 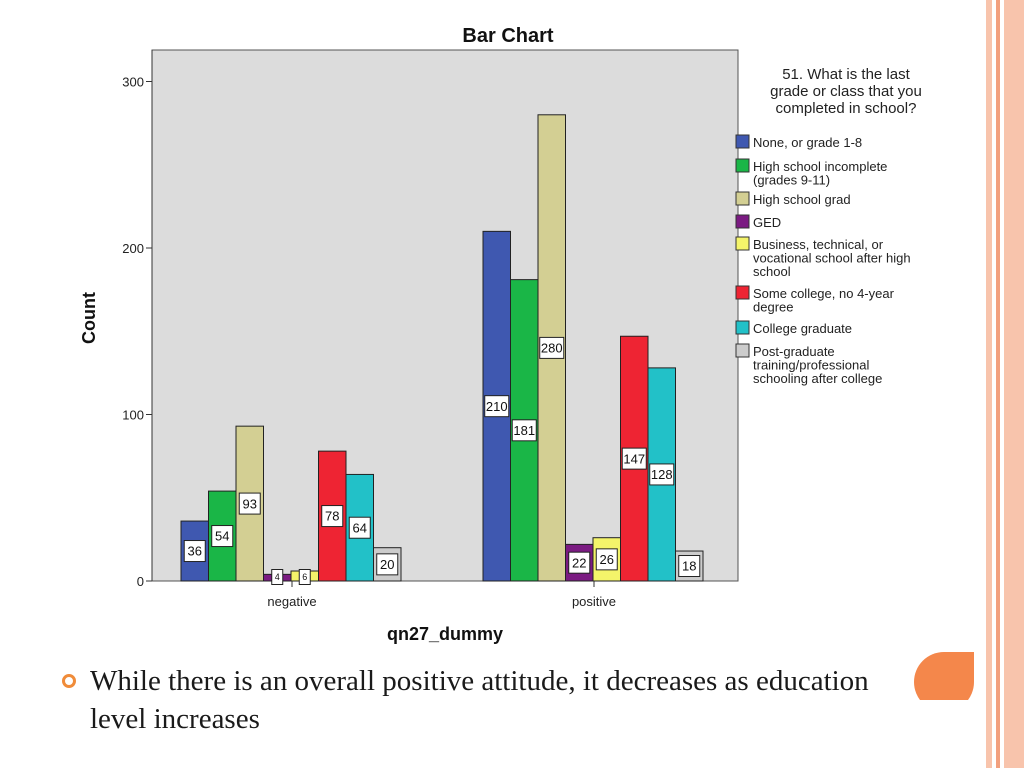 I want to click on data-label: 210, so click(x=497, y=406).